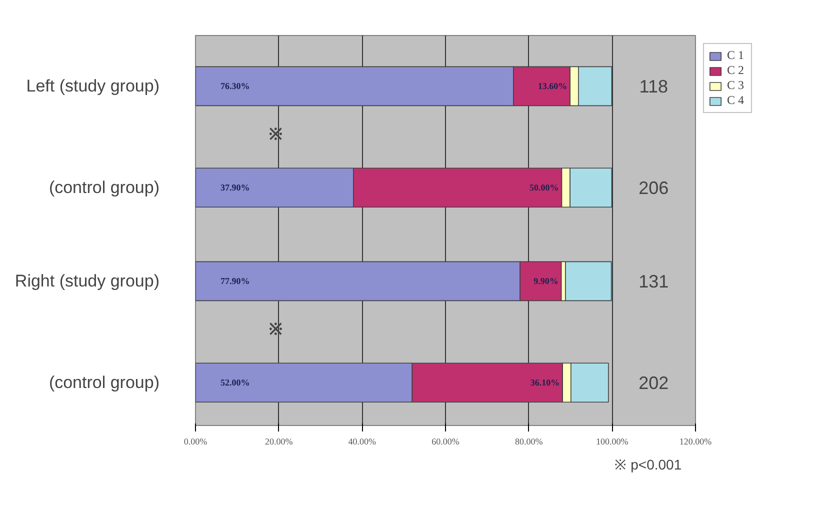  Describe the element at coordinates (612, 441) in the screenshot. I see `x-tick-label: 100.00%` at that location.